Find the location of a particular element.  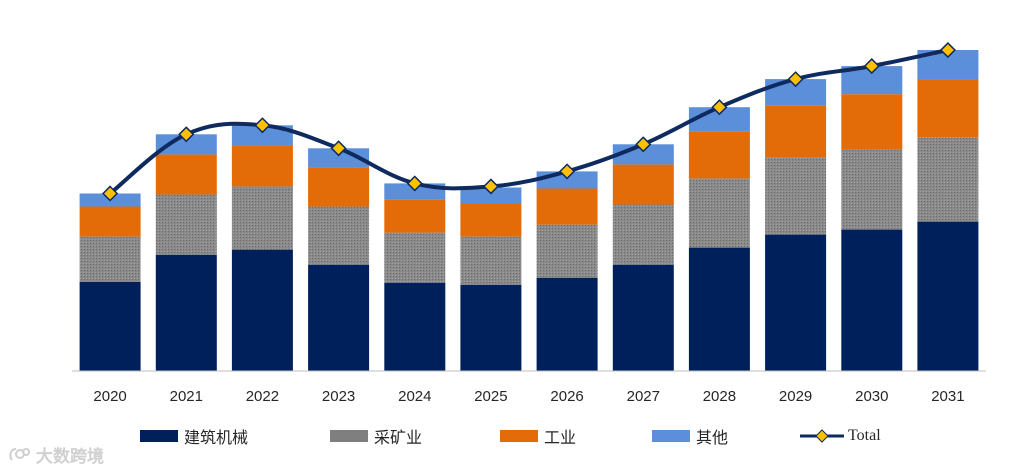

total-marker-2027 is located at coordinates (643, 144).